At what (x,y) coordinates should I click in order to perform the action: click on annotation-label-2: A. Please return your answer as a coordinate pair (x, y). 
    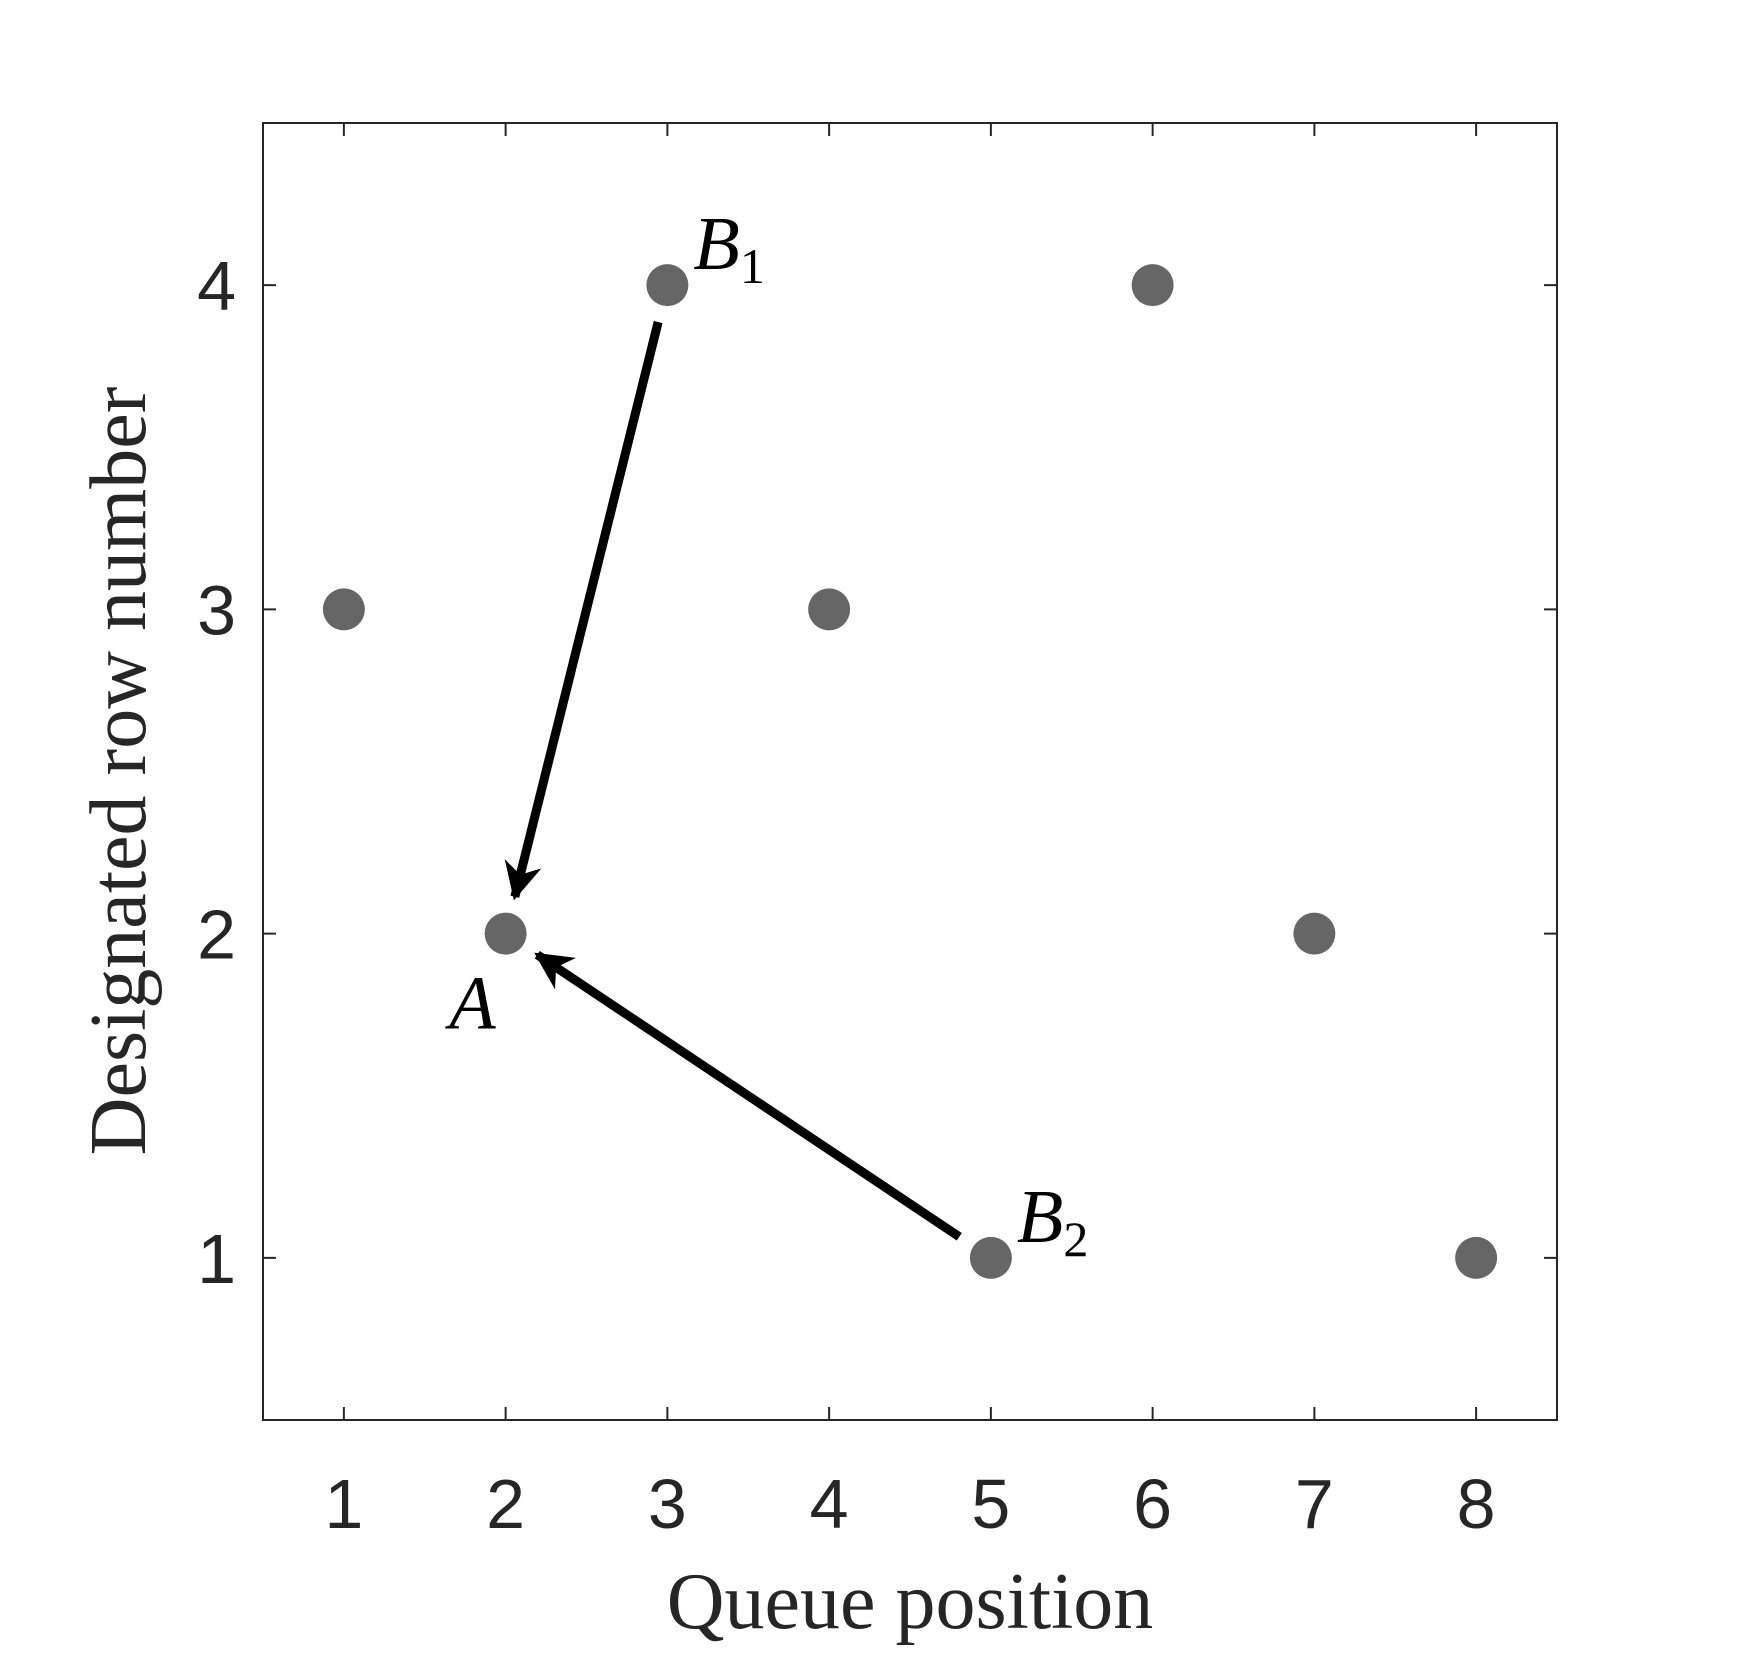
    Looking at the image, I should click on (470, 1004).